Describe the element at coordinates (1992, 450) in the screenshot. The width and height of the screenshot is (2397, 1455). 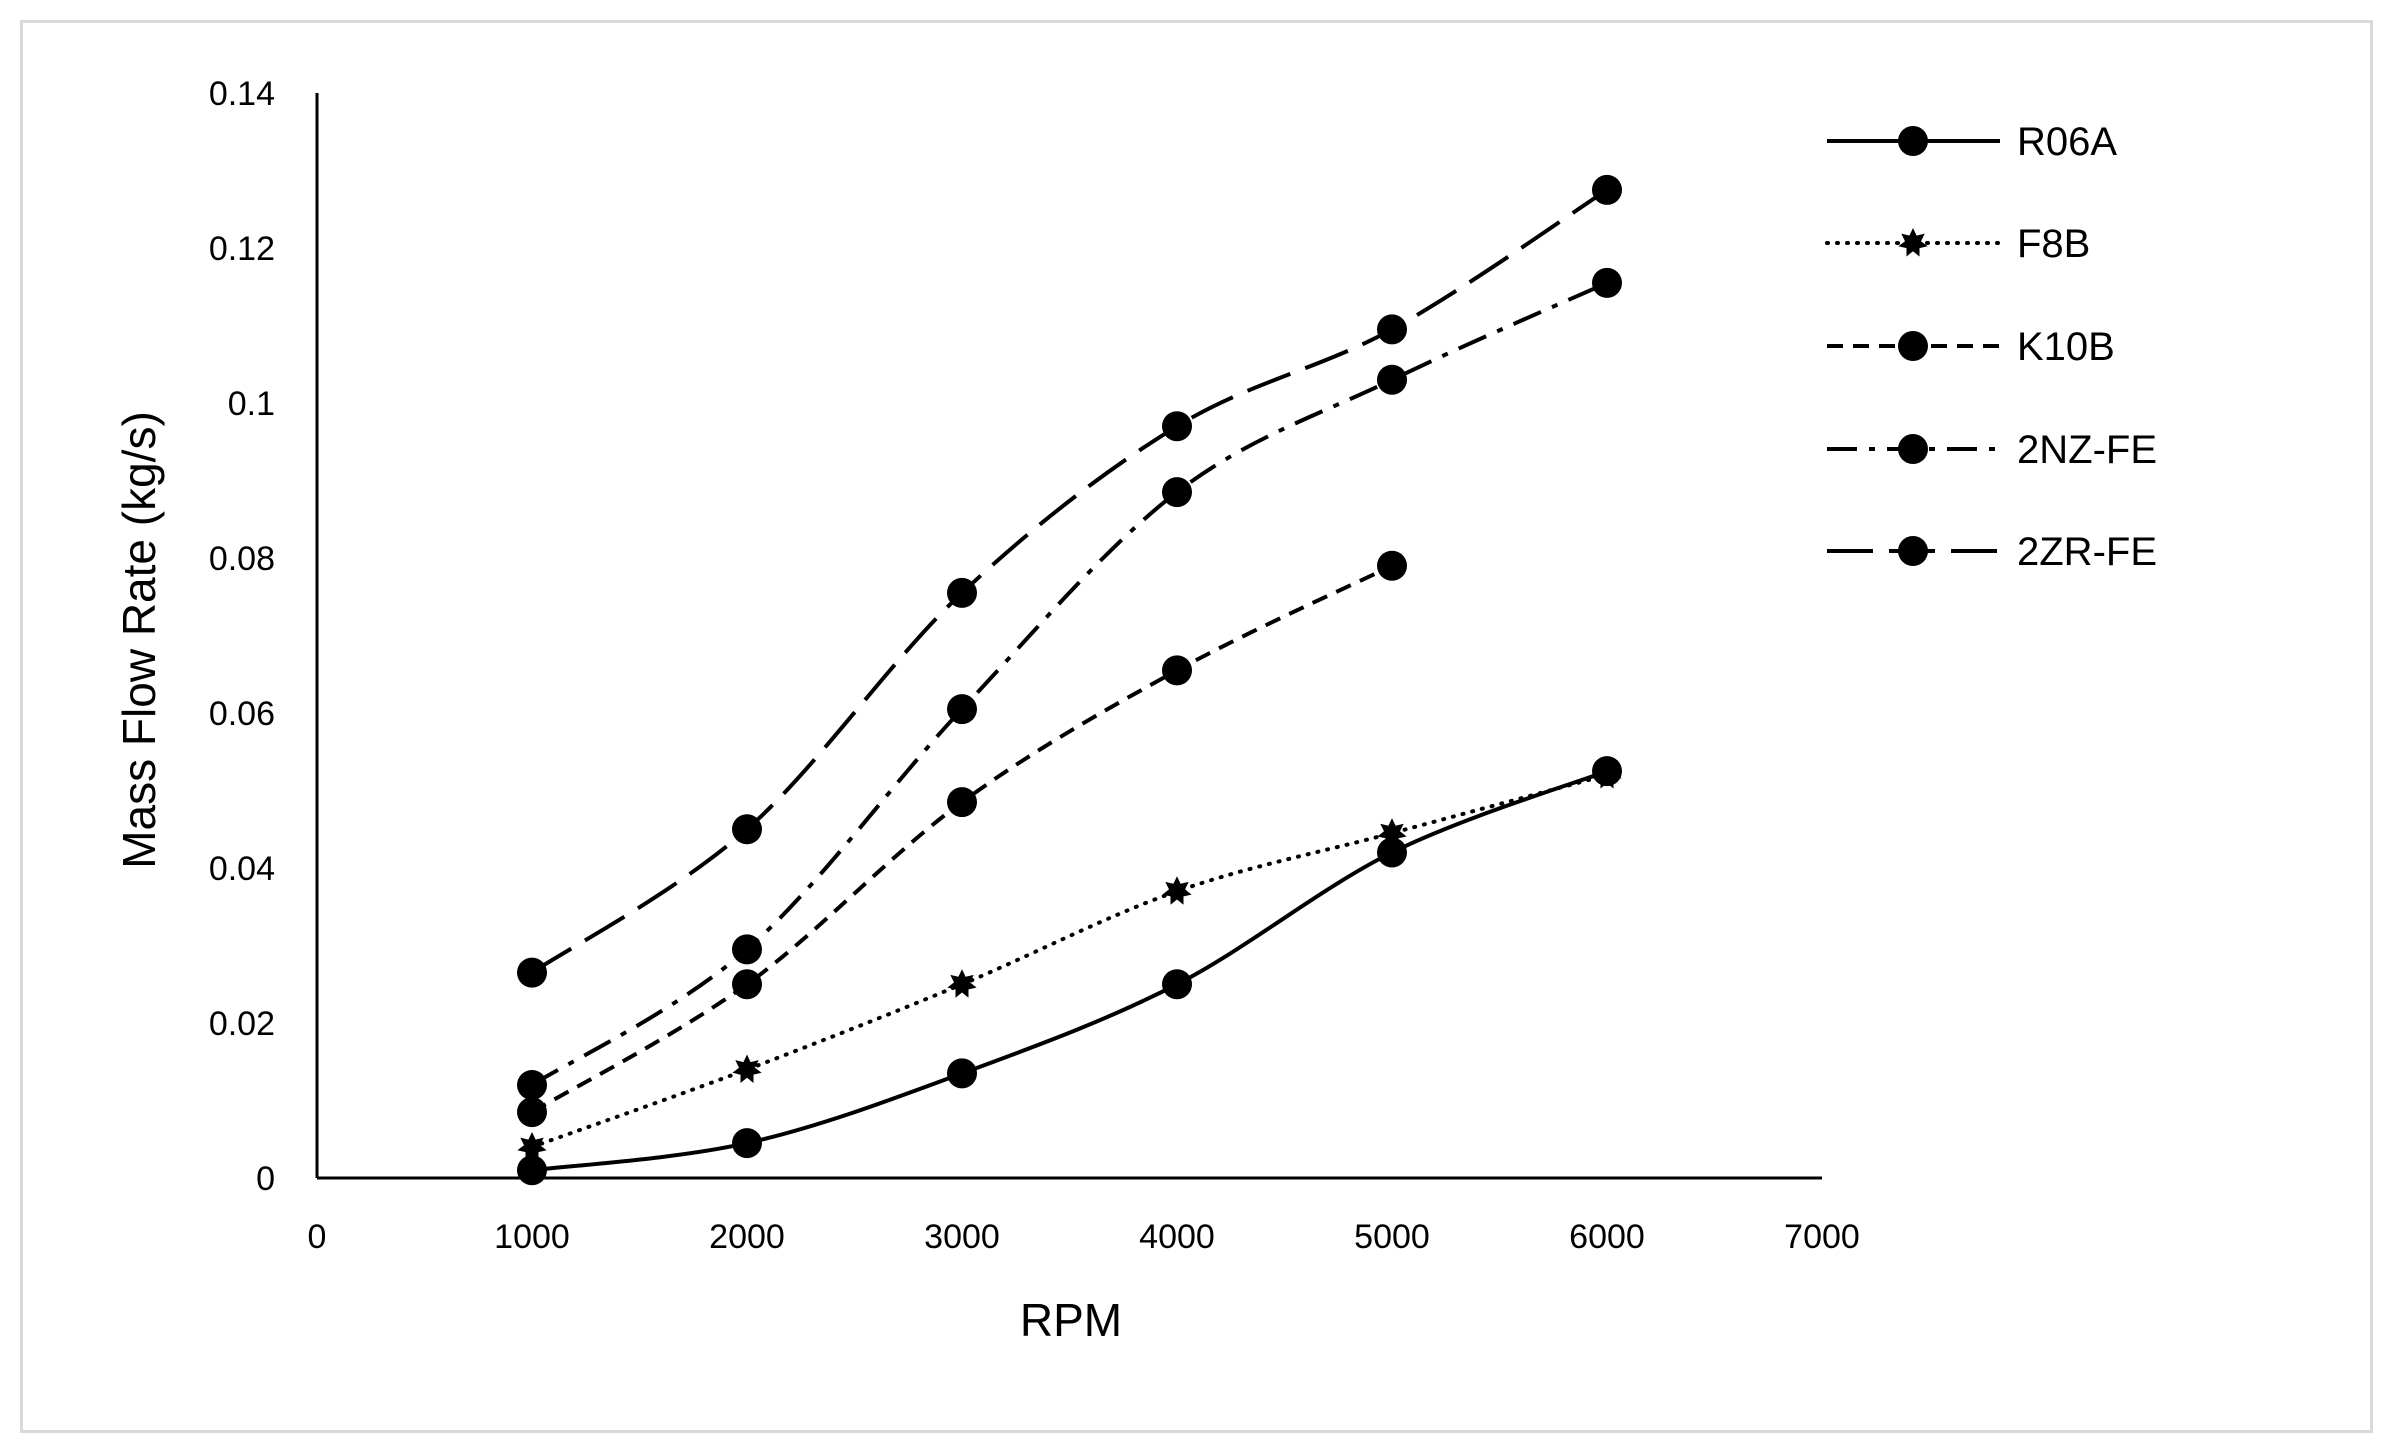
I see `legend-entry-2nz-fe: 2NZ-FE` at that location.